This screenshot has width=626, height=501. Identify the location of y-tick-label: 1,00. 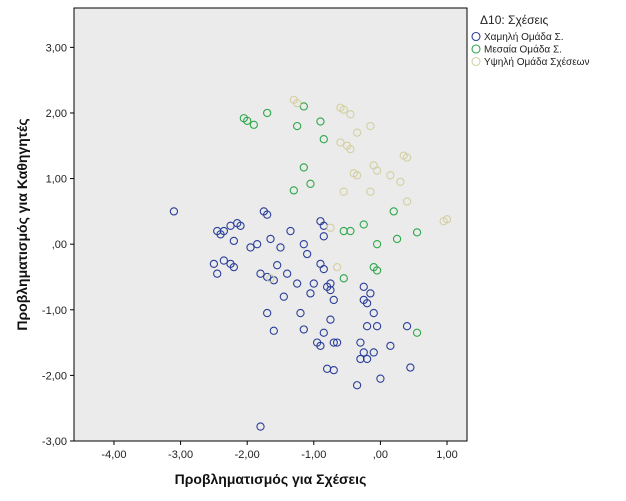
(56, 180).